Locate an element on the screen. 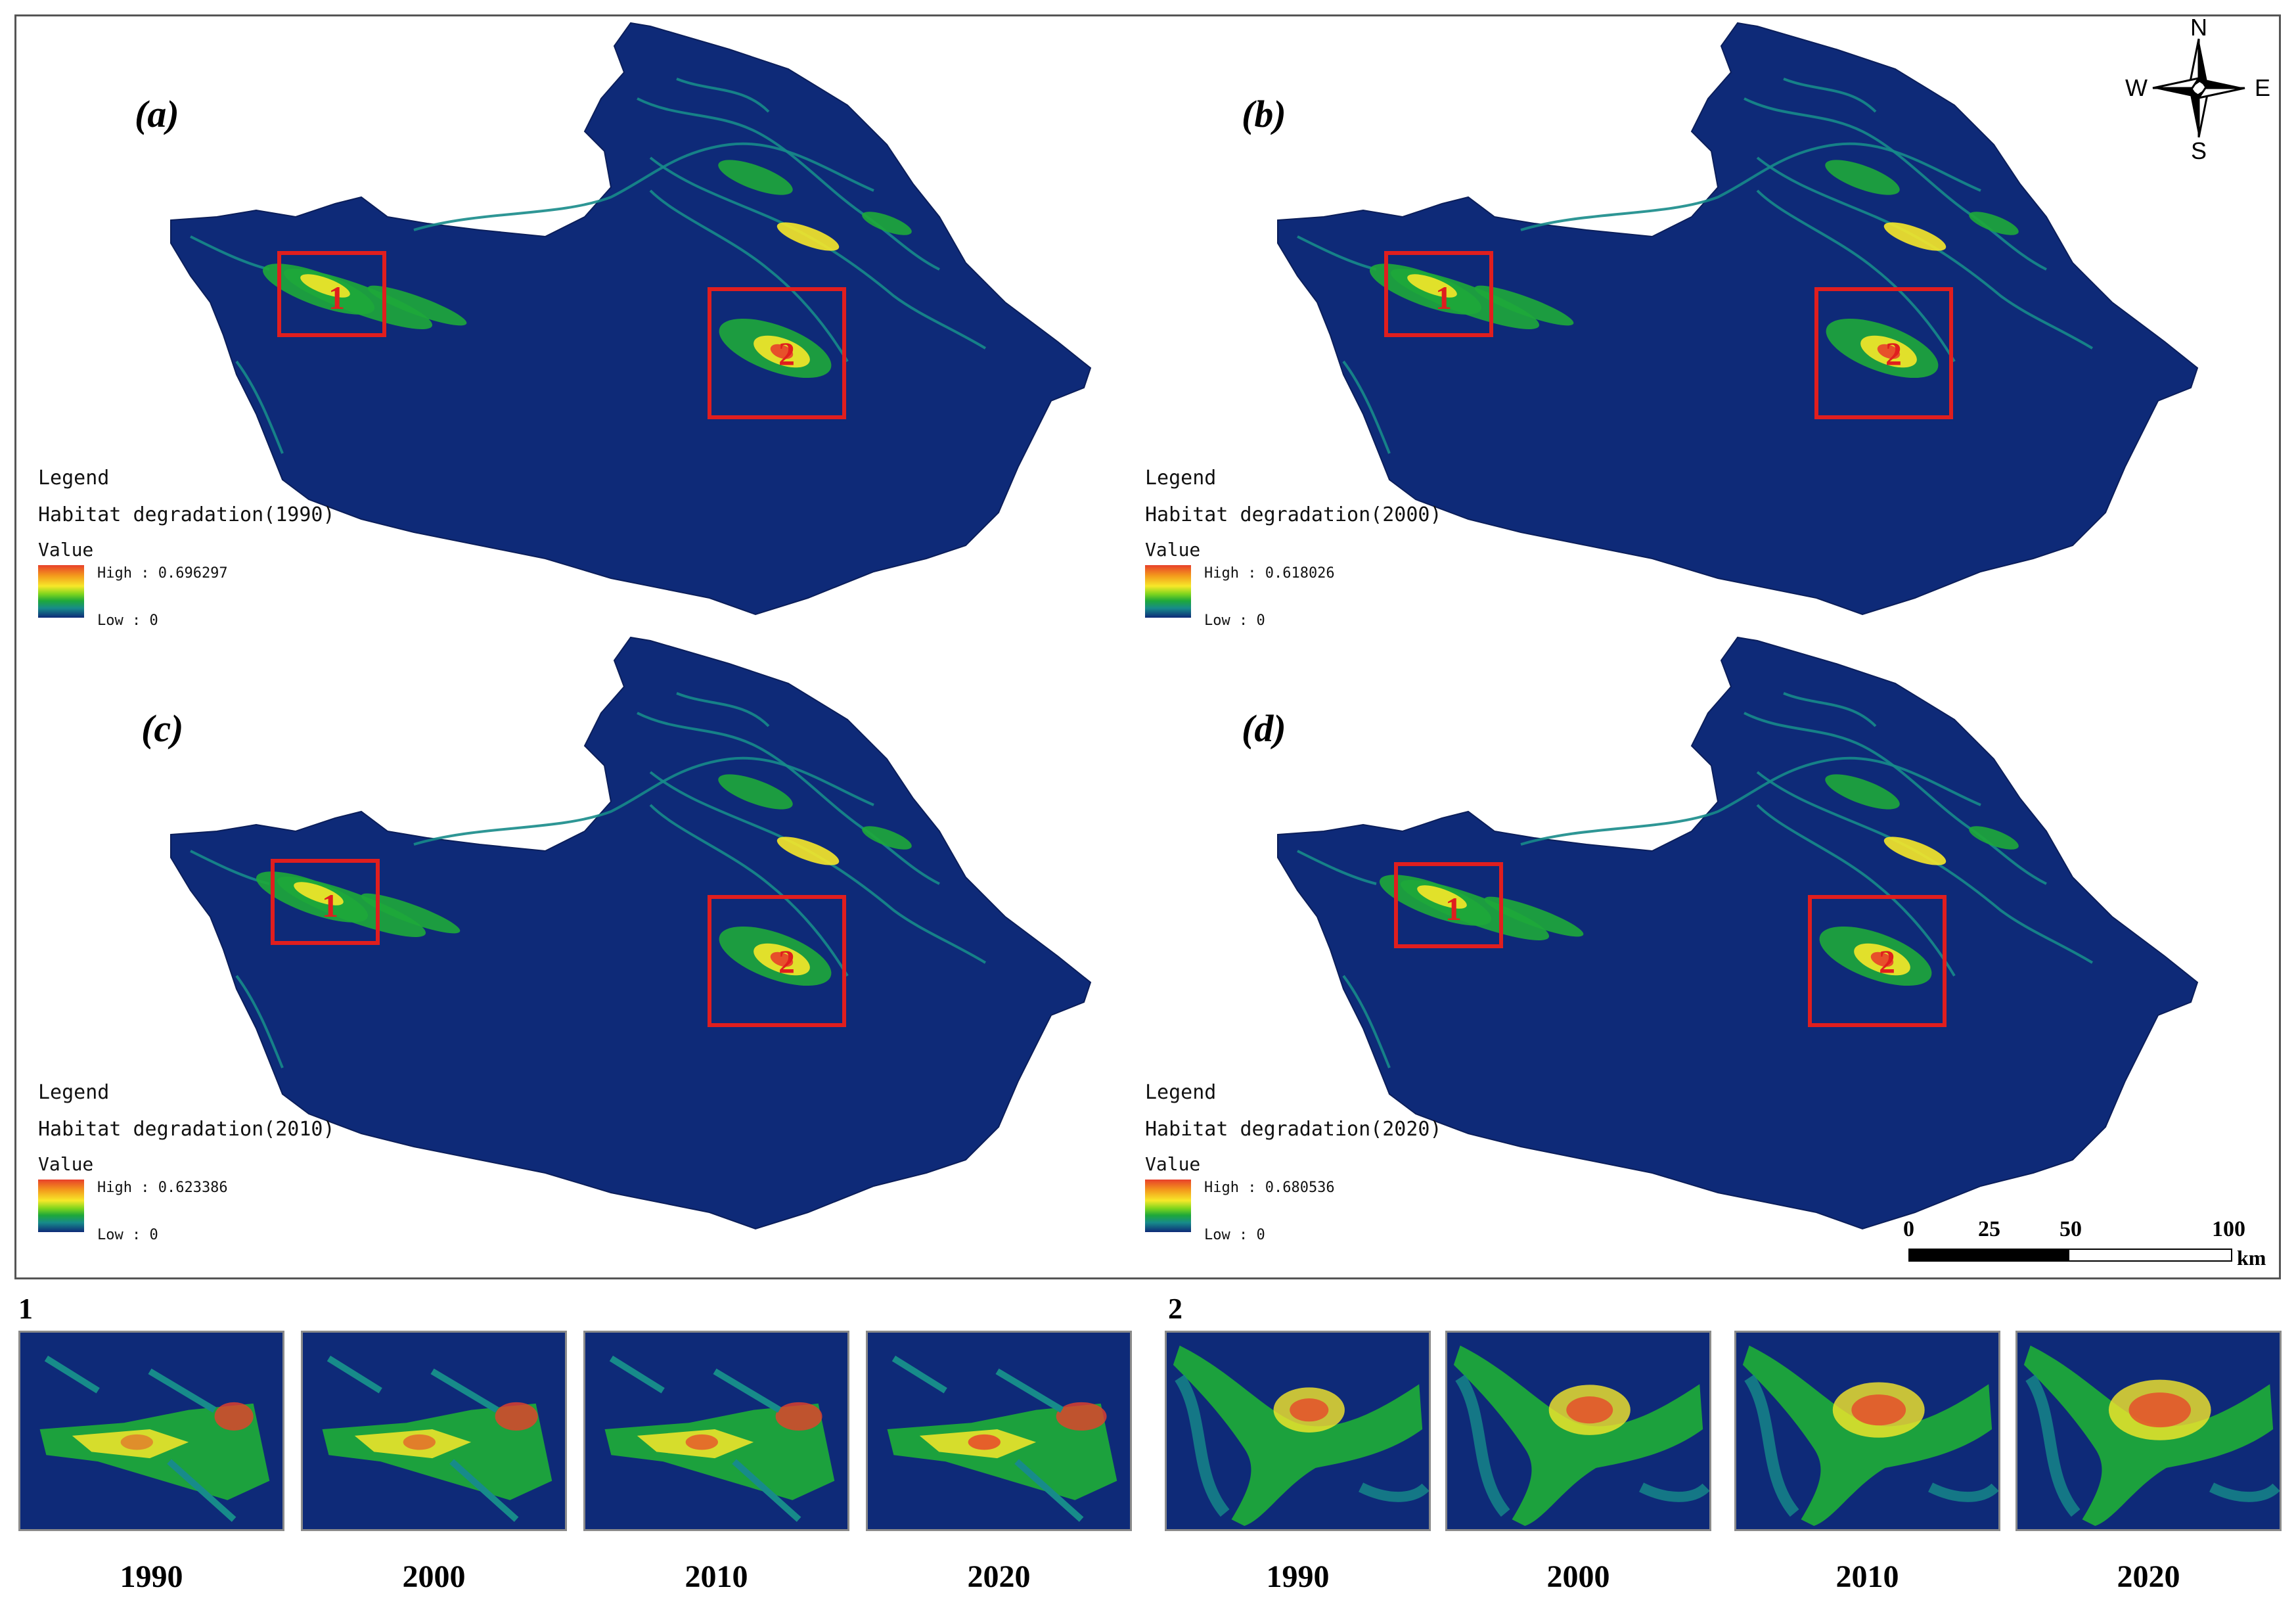  scale-bar-black is located at coordinates (1989, 1255).